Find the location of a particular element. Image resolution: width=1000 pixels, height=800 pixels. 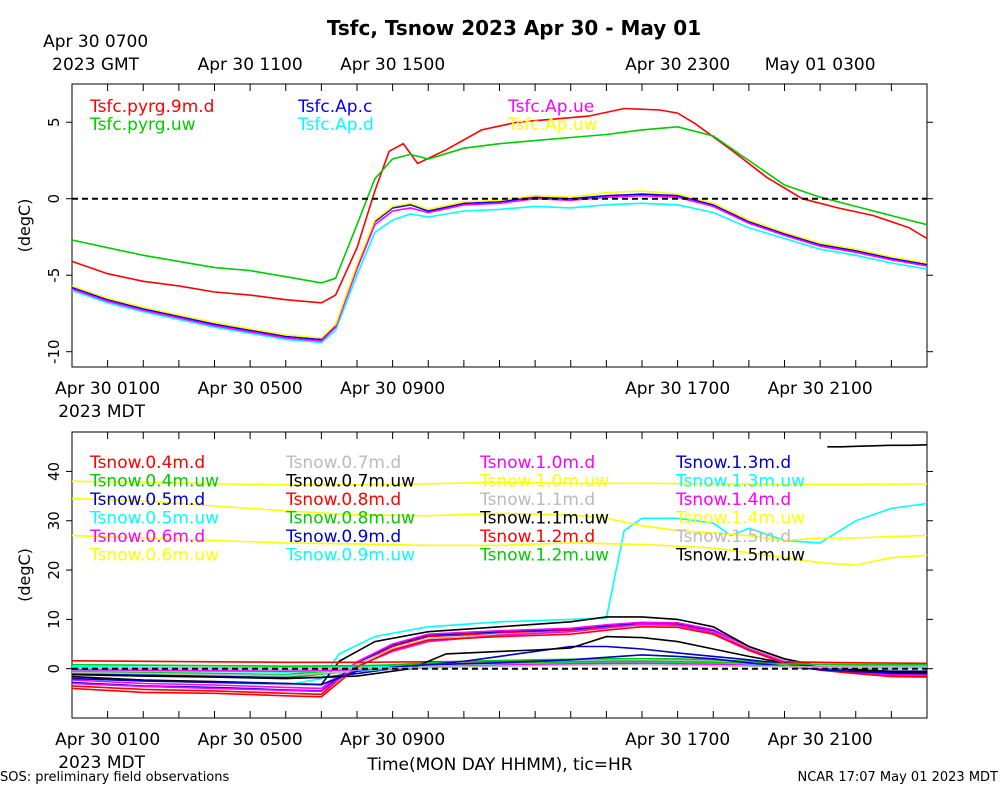

legend-entry: Tsnow.0.8m.uw is located at coordinates (350, 519).